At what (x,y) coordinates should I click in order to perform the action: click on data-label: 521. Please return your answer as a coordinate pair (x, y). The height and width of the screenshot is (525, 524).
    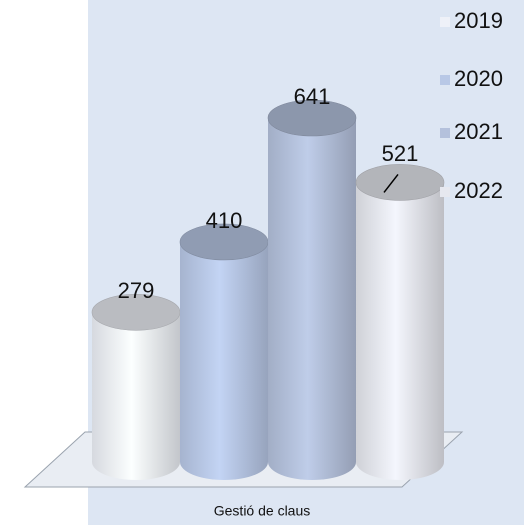
    Looking at the image, I should click on (400, 153).